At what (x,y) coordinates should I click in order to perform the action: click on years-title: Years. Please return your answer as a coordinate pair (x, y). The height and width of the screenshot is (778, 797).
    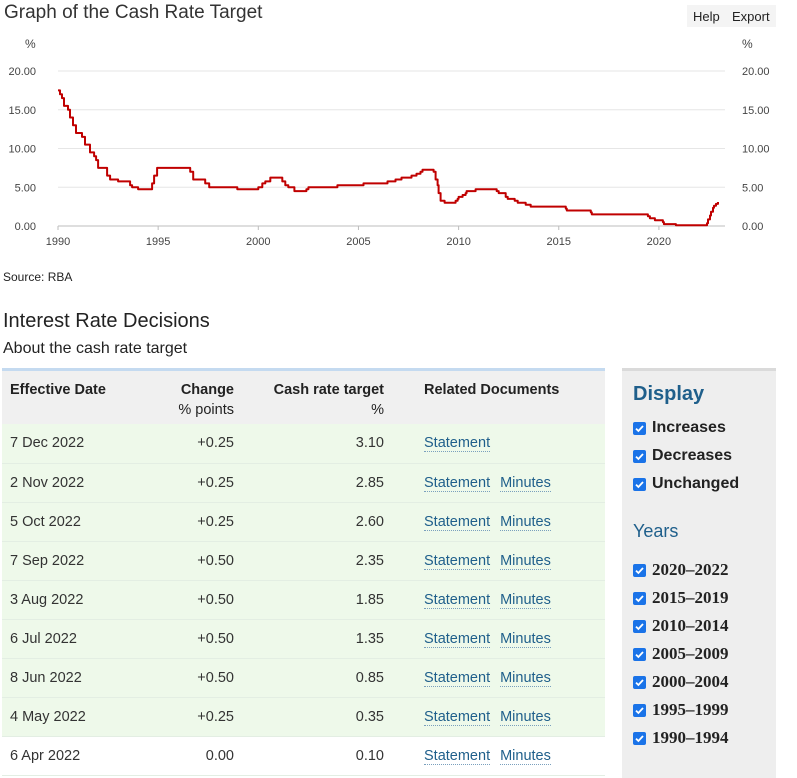
    Looking at the image, I should click on (656, 531).